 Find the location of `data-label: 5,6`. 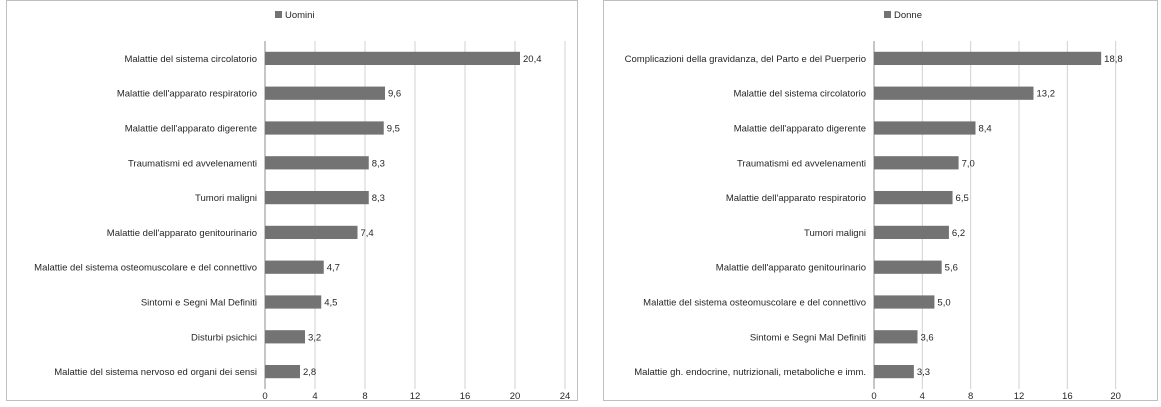

data-label: 5,6 is located at coordinates (951, 268).